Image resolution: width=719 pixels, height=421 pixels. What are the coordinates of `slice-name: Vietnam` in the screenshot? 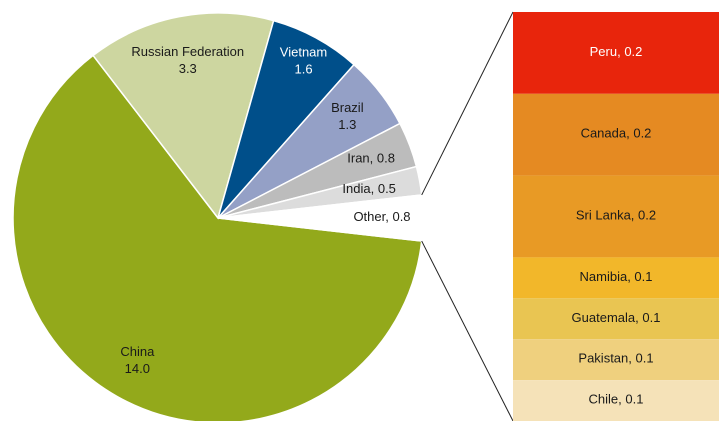 It's located at (303, 52).